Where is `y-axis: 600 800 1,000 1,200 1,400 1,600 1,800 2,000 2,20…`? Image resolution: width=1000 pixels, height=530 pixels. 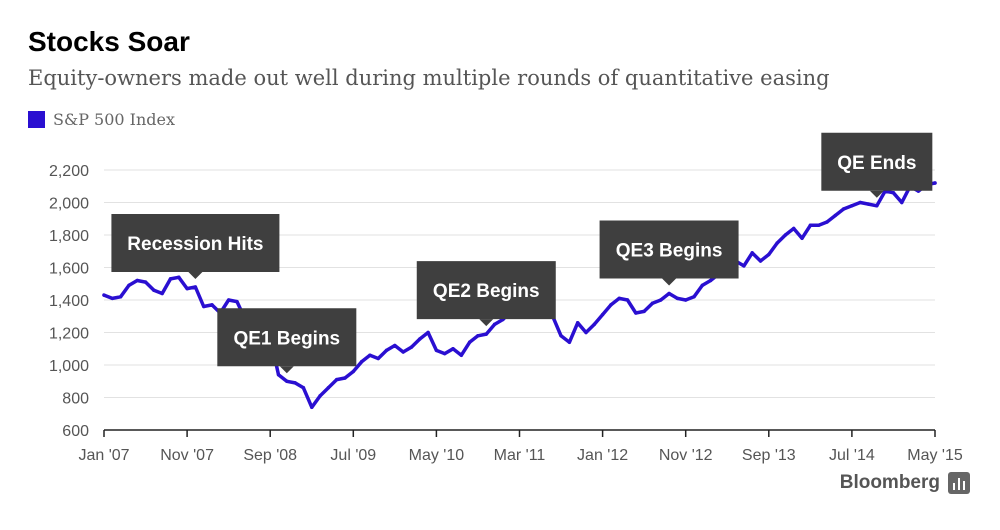
y-axis: 600 800 1,000 1,200 1,400 1,600 1,800 2,000 2,20… is located at coordinates (69, 301).